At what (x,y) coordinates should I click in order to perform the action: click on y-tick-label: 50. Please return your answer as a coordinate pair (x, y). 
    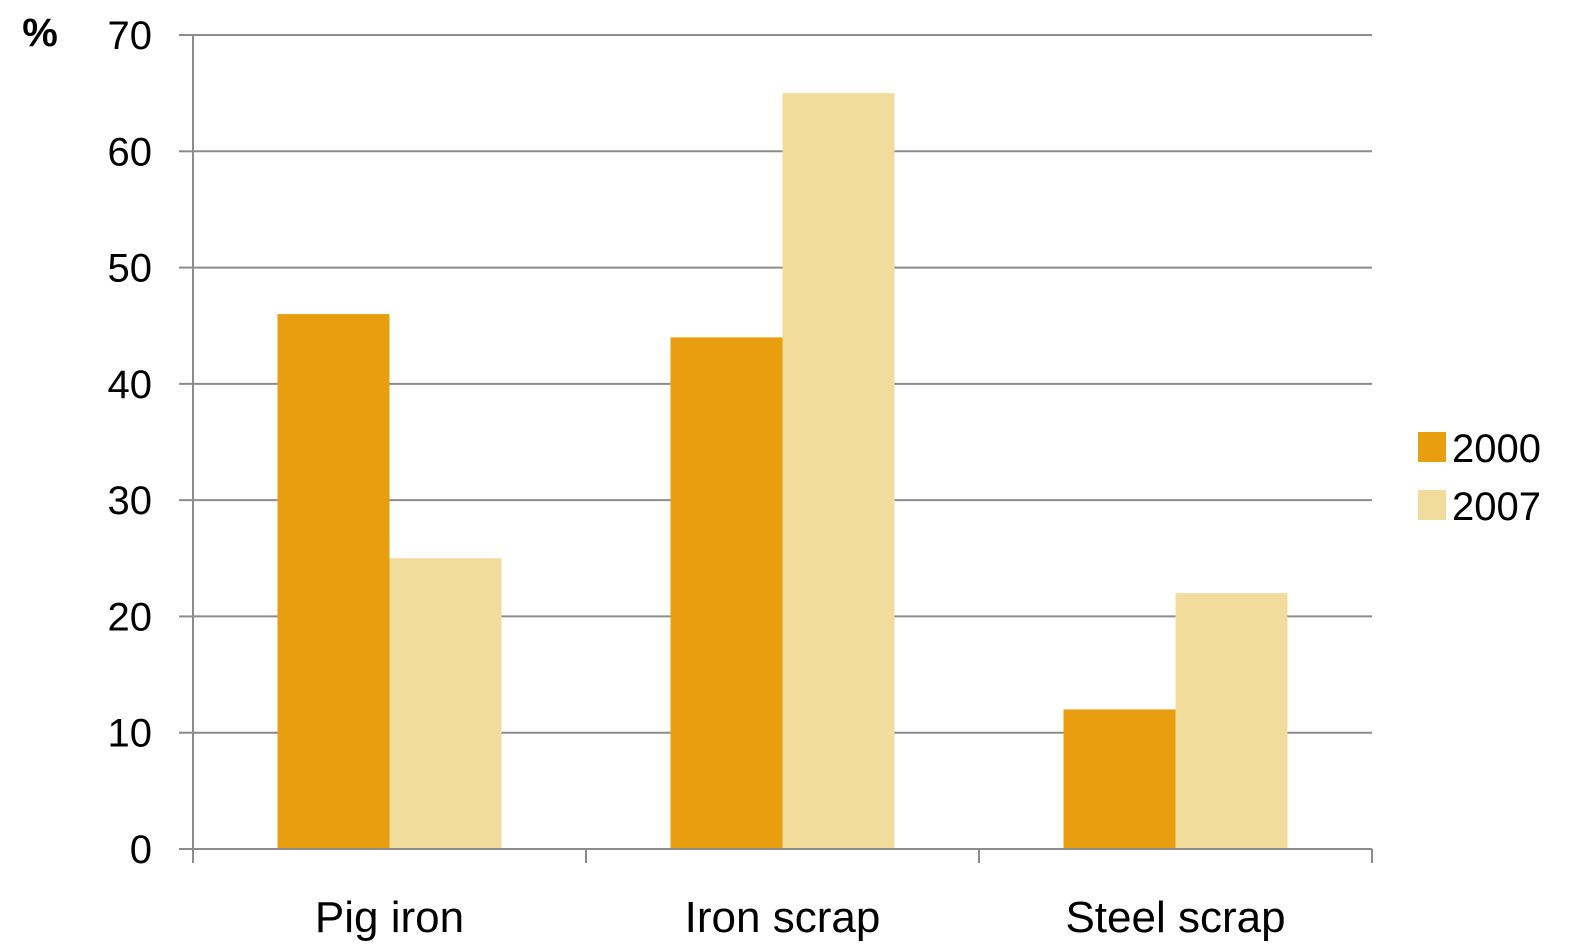
    Looking at the image, I should click on (130, 269).